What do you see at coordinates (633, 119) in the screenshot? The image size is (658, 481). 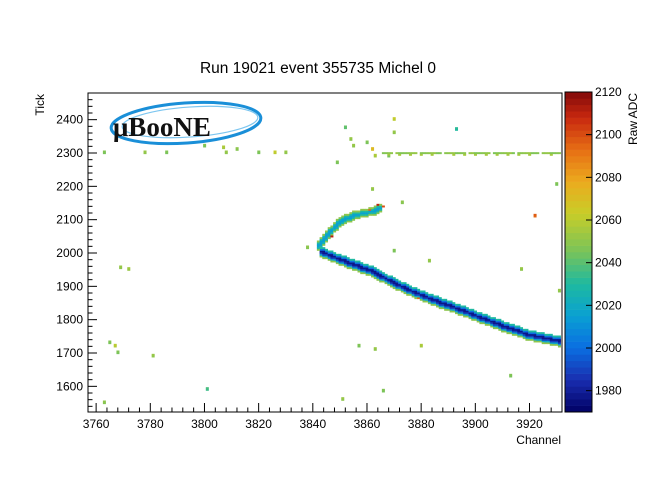 I see `z-axis-label: Raw ADC` at bounding box center [633, 119].